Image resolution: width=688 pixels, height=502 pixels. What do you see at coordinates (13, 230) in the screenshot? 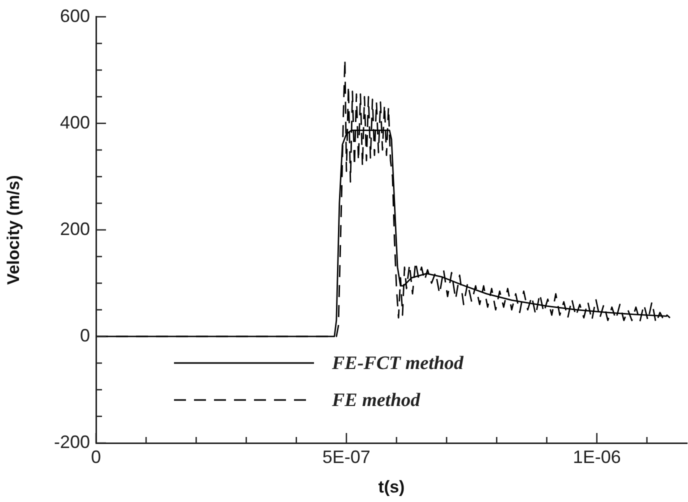
I see `y-axis-title: Velocity (m/s)` at bounding box center [13, 230].